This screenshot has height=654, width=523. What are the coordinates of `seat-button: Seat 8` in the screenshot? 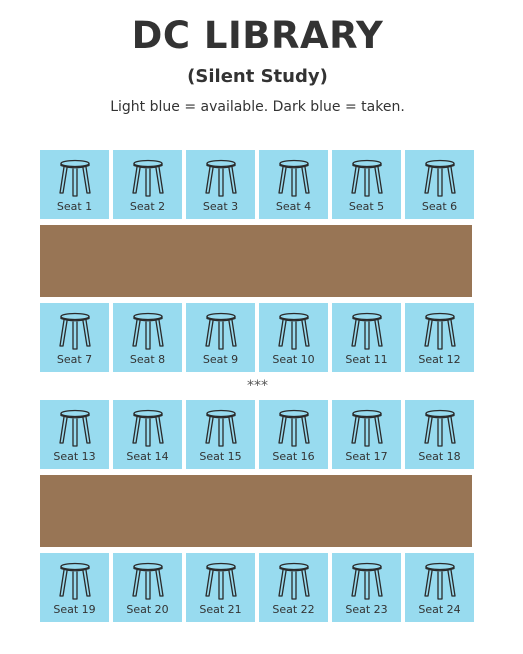 It's located at (147, 337).